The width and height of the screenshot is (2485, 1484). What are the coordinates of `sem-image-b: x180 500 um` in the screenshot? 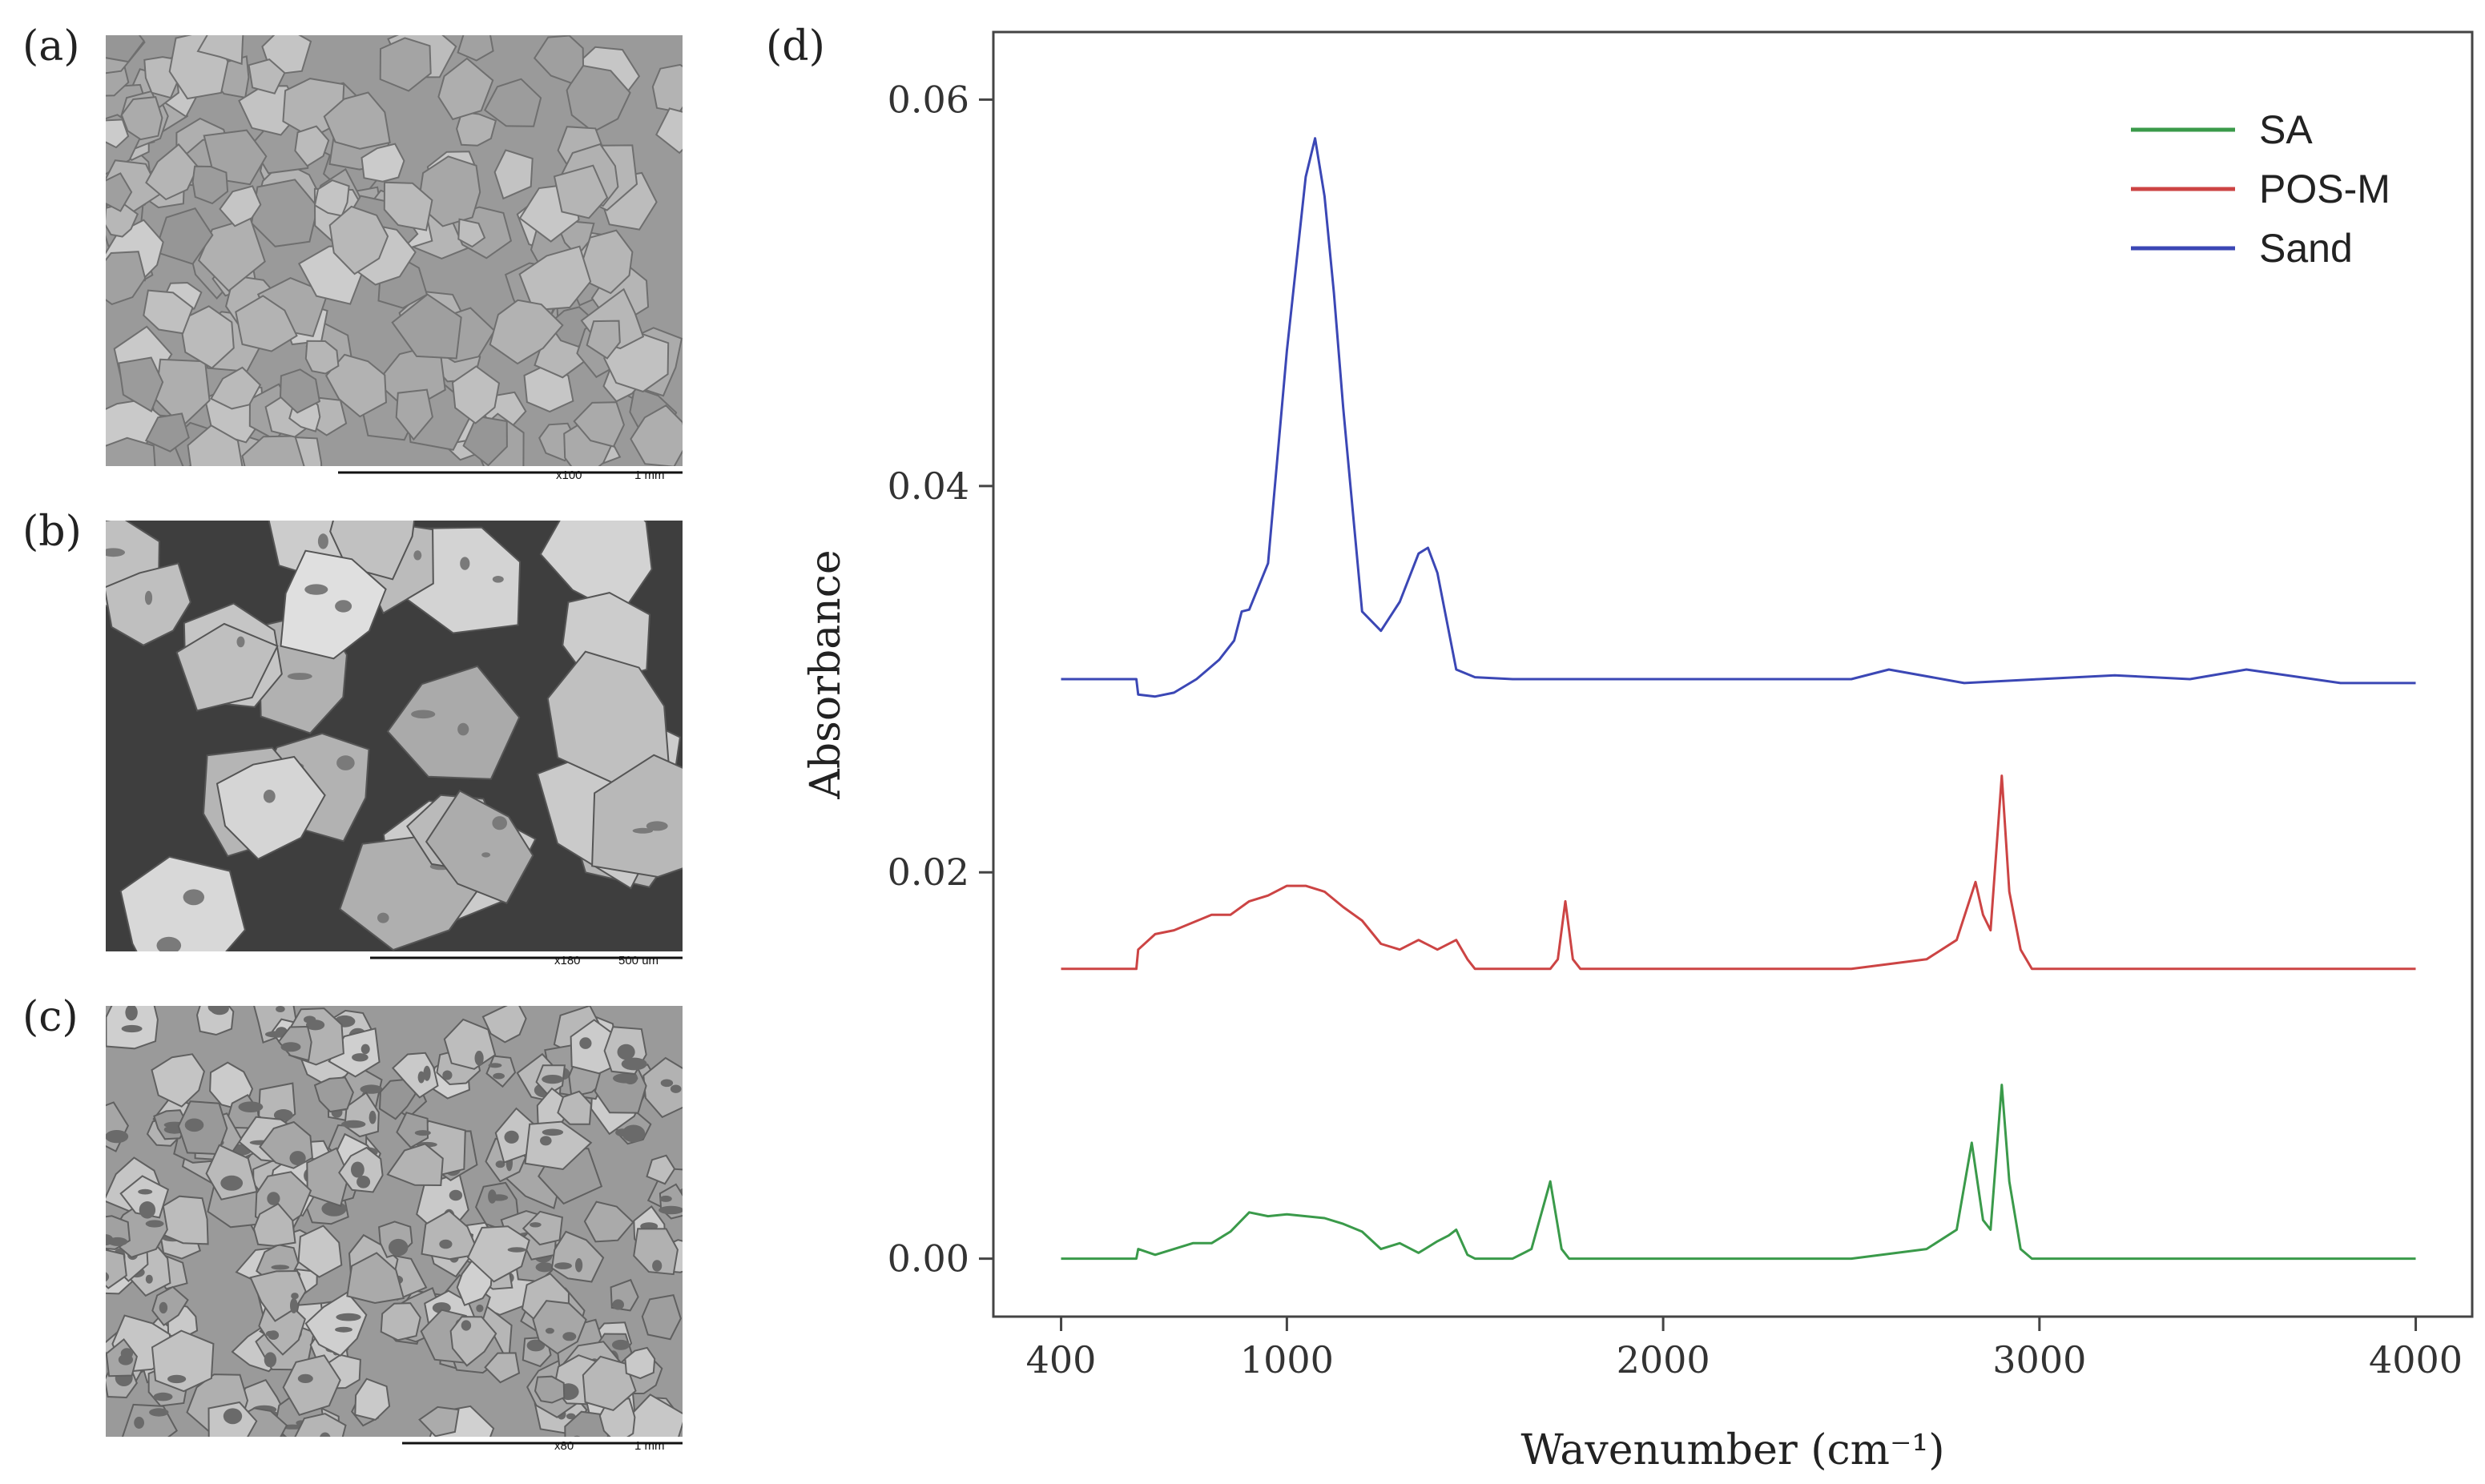 It's located at (394, 743).